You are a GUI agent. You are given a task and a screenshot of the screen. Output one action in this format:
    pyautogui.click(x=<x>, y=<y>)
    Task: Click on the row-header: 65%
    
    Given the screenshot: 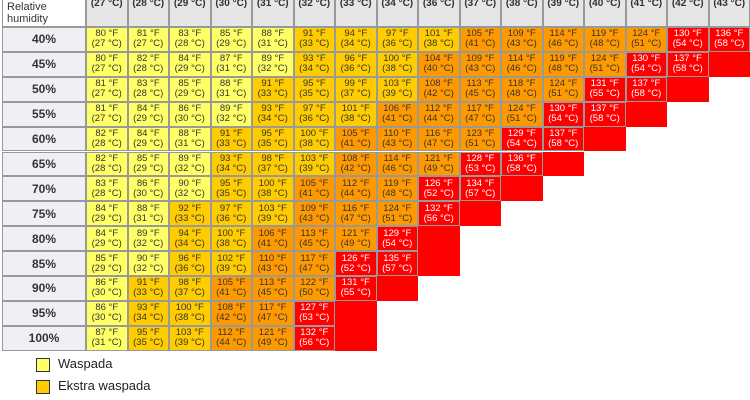 What is the action you would take?
    pyautogui.click(x=44, y=164)
    